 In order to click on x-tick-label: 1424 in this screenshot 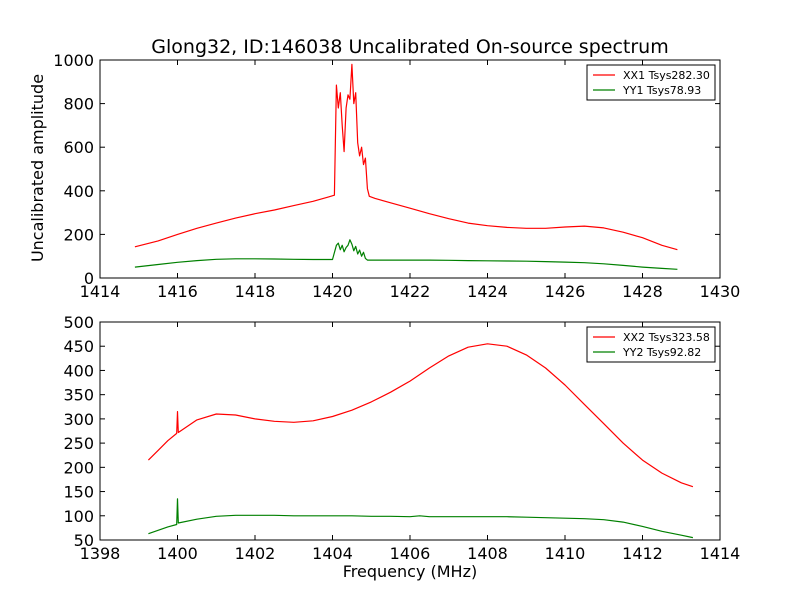, I will do `click(487, 291)`.